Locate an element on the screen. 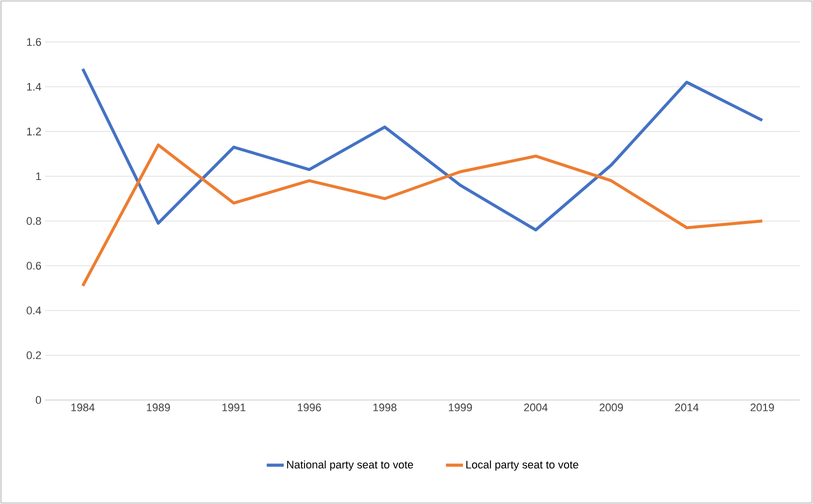 The width and height of the screenshot is (813, 504). y-tick-label: 1 is located at coordinates (38, 176).